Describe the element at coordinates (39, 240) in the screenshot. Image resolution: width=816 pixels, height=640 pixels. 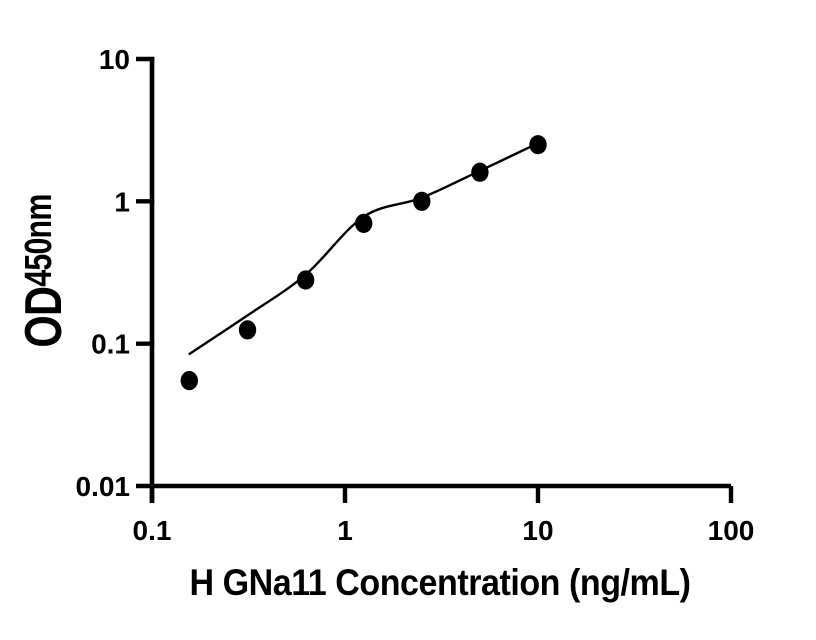
I see `y-axis-title-subscript: 450nm` at that location.